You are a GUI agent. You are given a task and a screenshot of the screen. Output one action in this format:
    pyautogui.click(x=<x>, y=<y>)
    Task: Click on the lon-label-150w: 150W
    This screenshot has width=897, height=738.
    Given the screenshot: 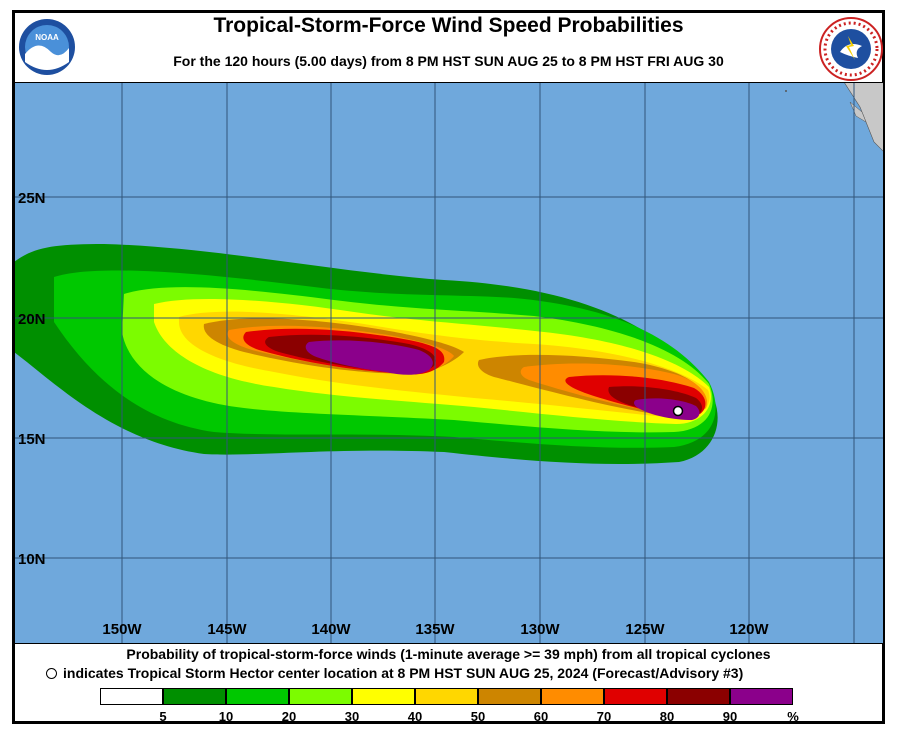 What is the action you would take?
    pyautogui.click(x=122, y=629)
    